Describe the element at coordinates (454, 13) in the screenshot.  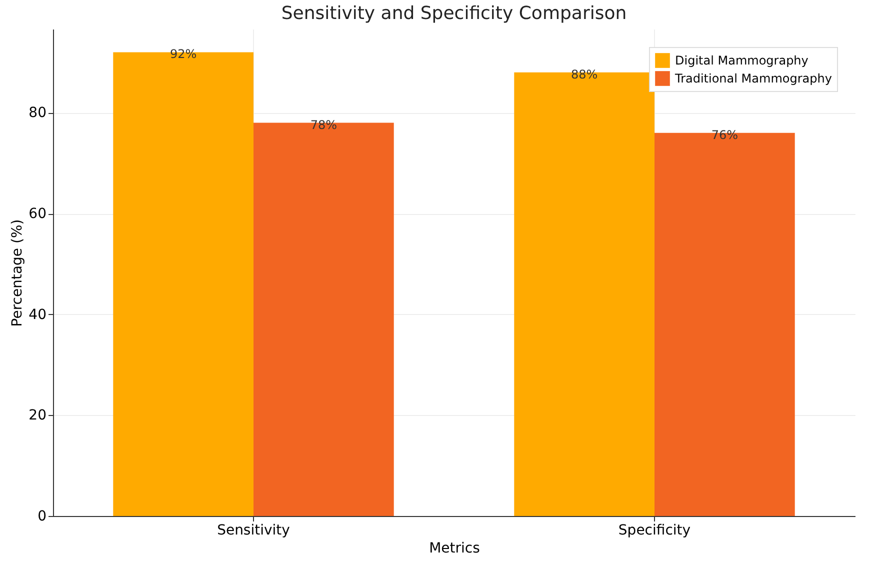
I see `chart-title: Sensitivity and Specificity Comparison` at that location.